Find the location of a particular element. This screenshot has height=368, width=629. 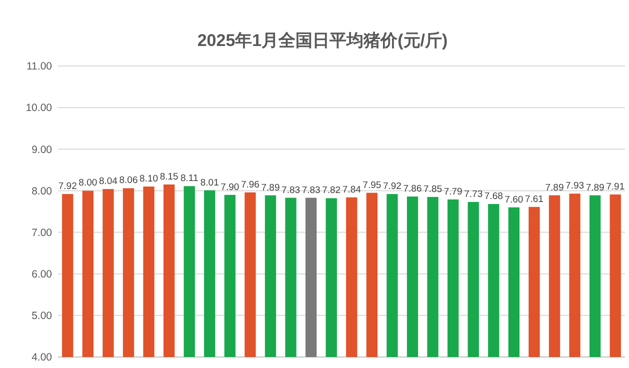

data-label: 7.93 is located at coordinates (575, 186).